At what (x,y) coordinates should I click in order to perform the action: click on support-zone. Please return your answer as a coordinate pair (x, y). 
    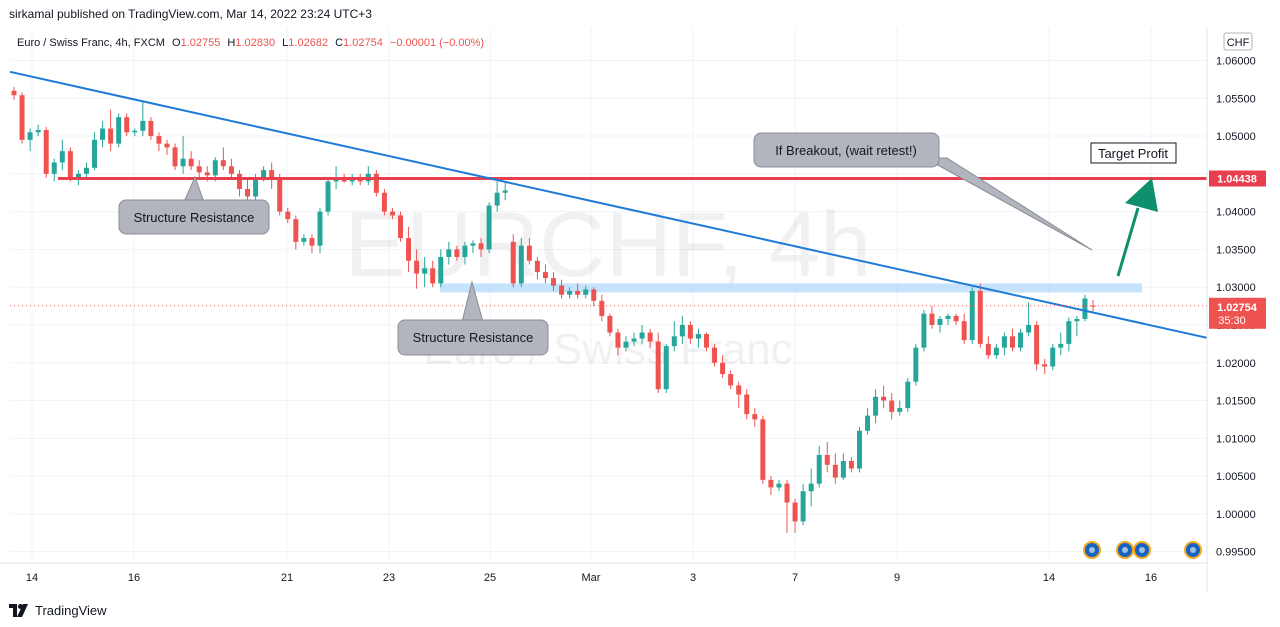
    Looking at the image, I should click on (791, 288).